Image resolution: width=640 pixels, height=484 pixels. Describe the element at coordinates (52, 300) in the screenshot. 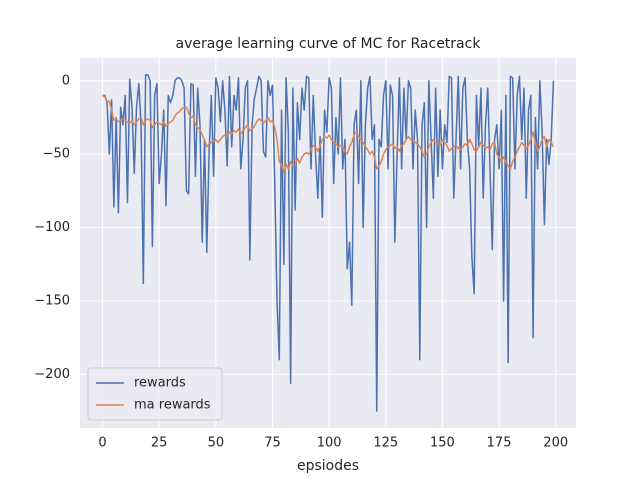

I see `y-tick-label: −150` at that location.